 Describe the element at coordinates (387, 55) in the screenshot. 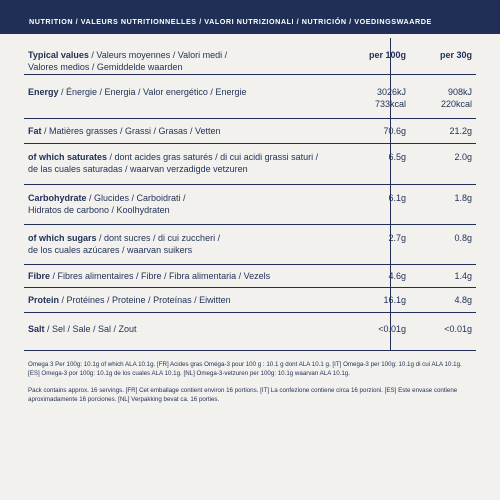

I see `heading-col-per-100g: per 100g` at that location.